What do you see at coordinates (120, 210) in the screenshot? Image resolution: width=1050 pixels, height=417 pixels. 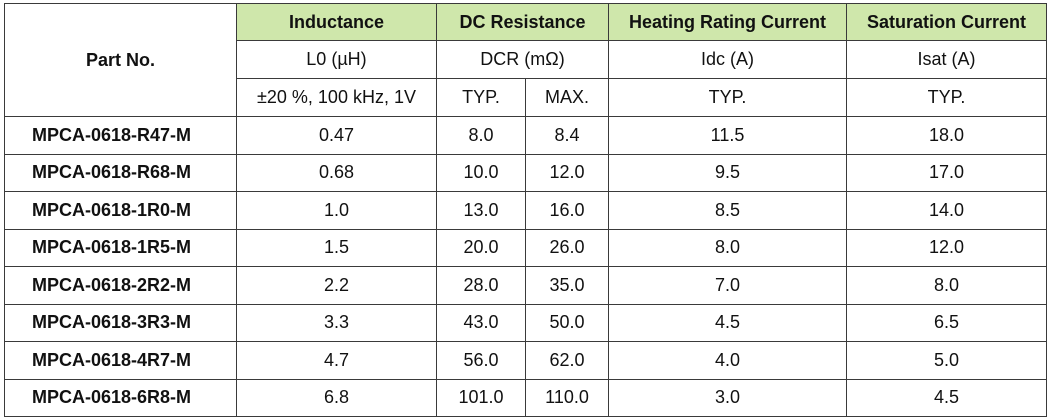 I see `part-number-cell: MPCA-0618-1R0-M` at bounding box center [120, 210].